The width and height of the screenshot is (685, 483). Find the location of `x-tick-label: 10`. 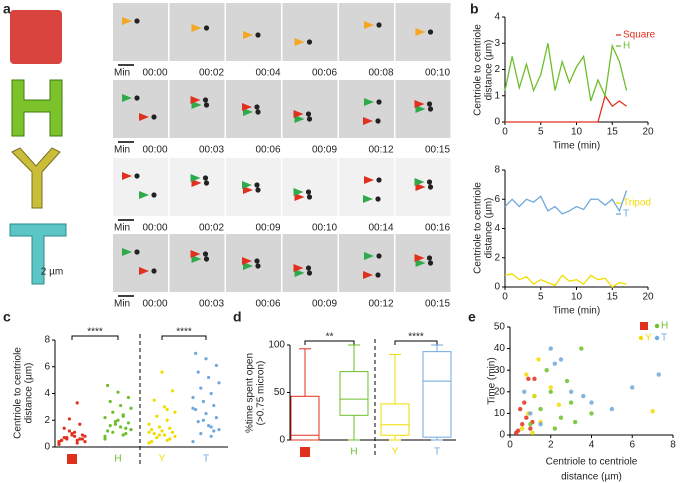

x-tick-label: 10 is located at coordinates (577, 297).